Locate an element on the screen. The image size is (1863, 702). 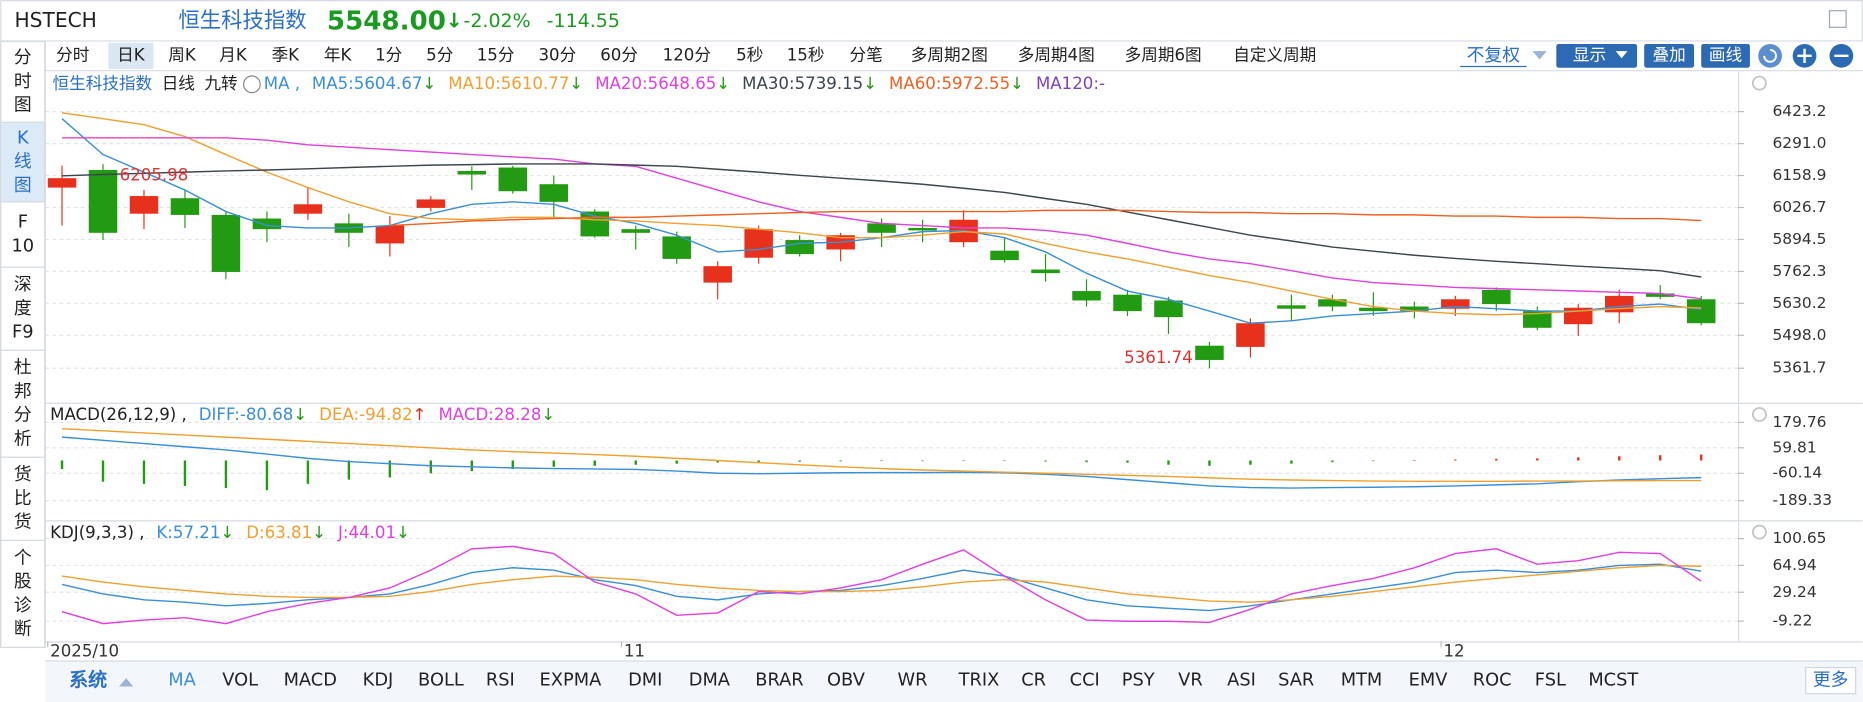
indicator-tab: KDJ is located at coordinates (378, 680).